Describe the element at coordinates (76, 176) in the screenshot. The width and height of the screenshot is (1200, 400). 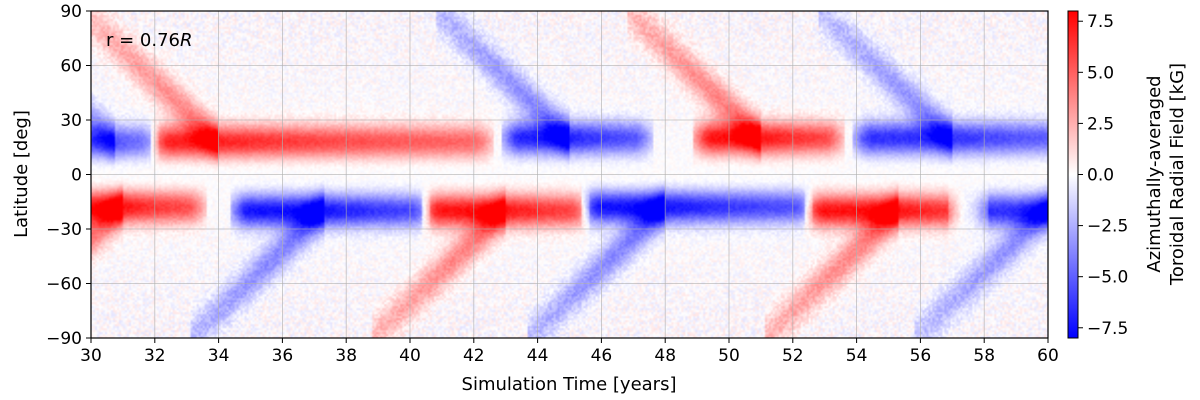
I see `y-tick-label: 0` at that location.